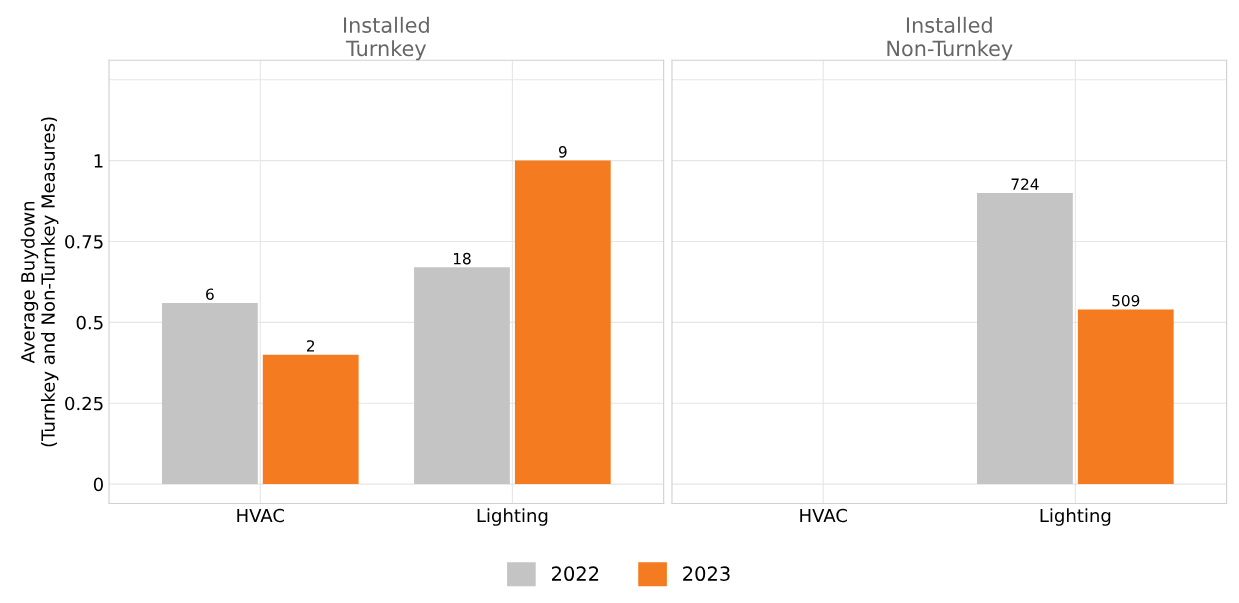 The height and width of the screenshot is (603, 1239). Describe the element at coordinates (1126, 300) in the screenshot. I see `annotation: 509` at that location.